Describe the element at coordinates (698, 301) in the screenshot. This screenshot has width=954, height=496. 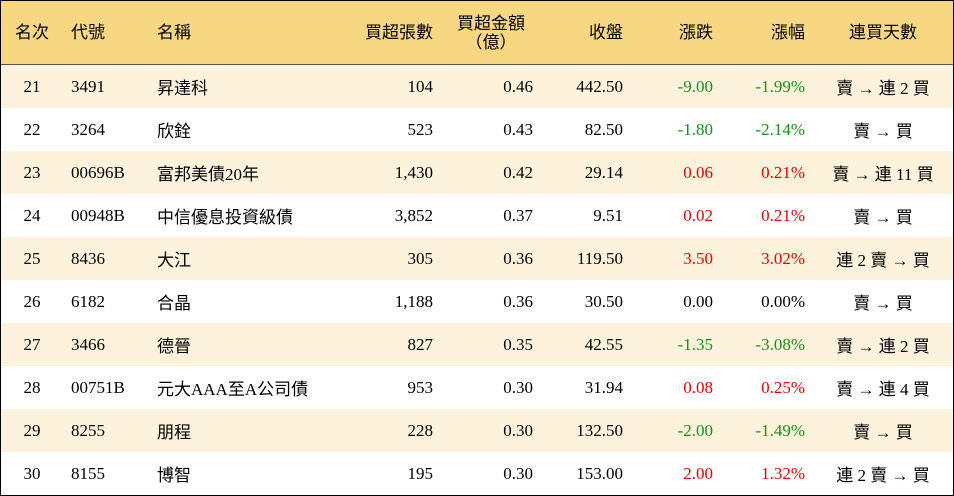
I see `table-cell: 0.00` at that location.